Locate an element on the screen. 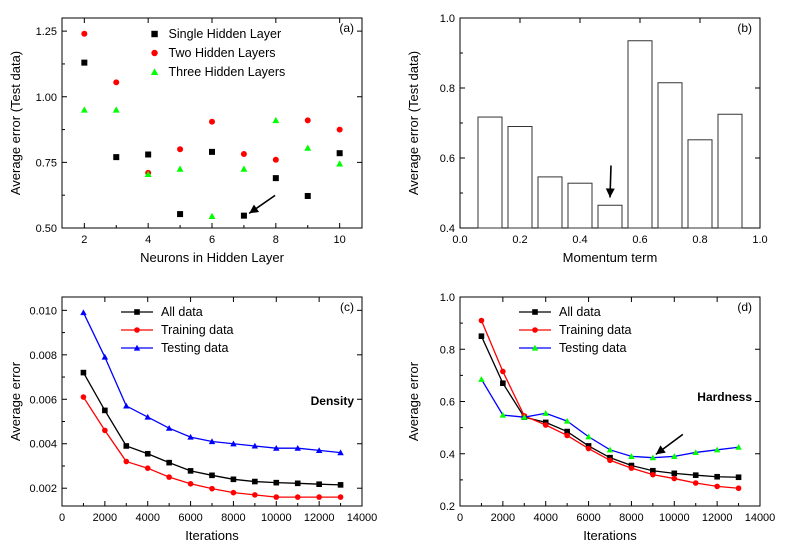 This screenshot has height=555, width=790. x-tick-label: 4 is located at coordinates (148, 240).